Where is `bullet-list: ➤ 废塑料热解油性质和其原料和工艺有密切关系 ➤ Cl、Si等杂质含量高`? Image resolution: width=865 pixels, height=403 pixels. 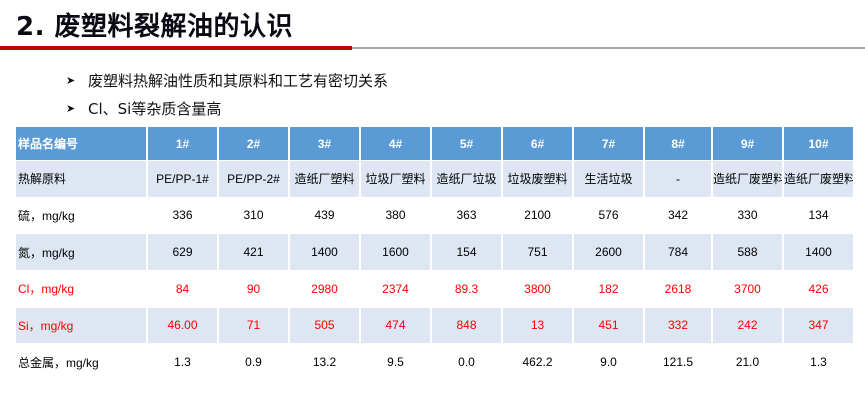 bullet-list: ➤ 废塑料热解油性质和其原料和工艺有密切关系 ➤ Cl、Si等杂质含量高 is located at coordinates (227, 94).